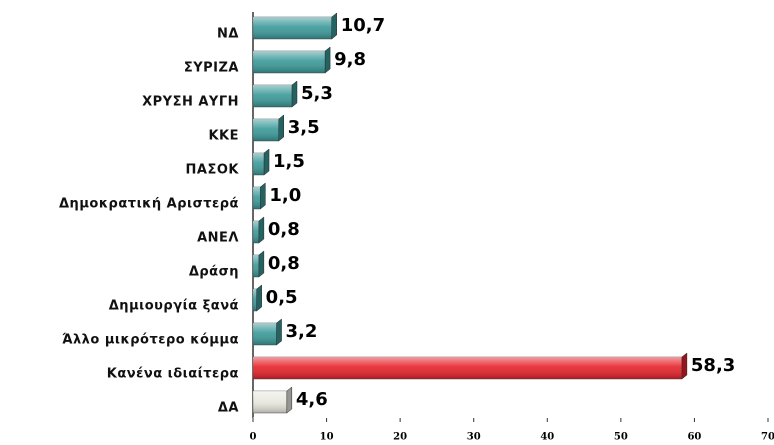  Describe the element at coordinates (312, 399) in the screenshot. I see `value-label: 4,6` at that location.